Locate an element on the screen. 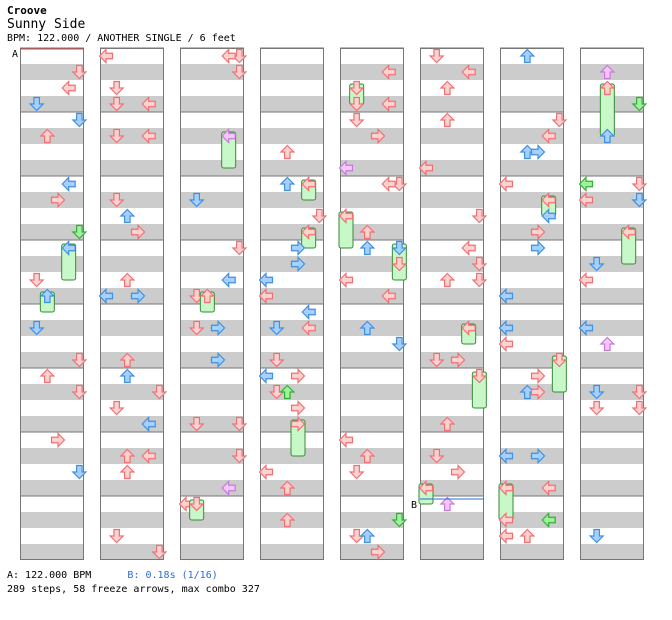 The image size is (672, 620). footer-line-1: A: 122.000 BPM B: 0.18s (1/16) is located at coordinates (133, 576).